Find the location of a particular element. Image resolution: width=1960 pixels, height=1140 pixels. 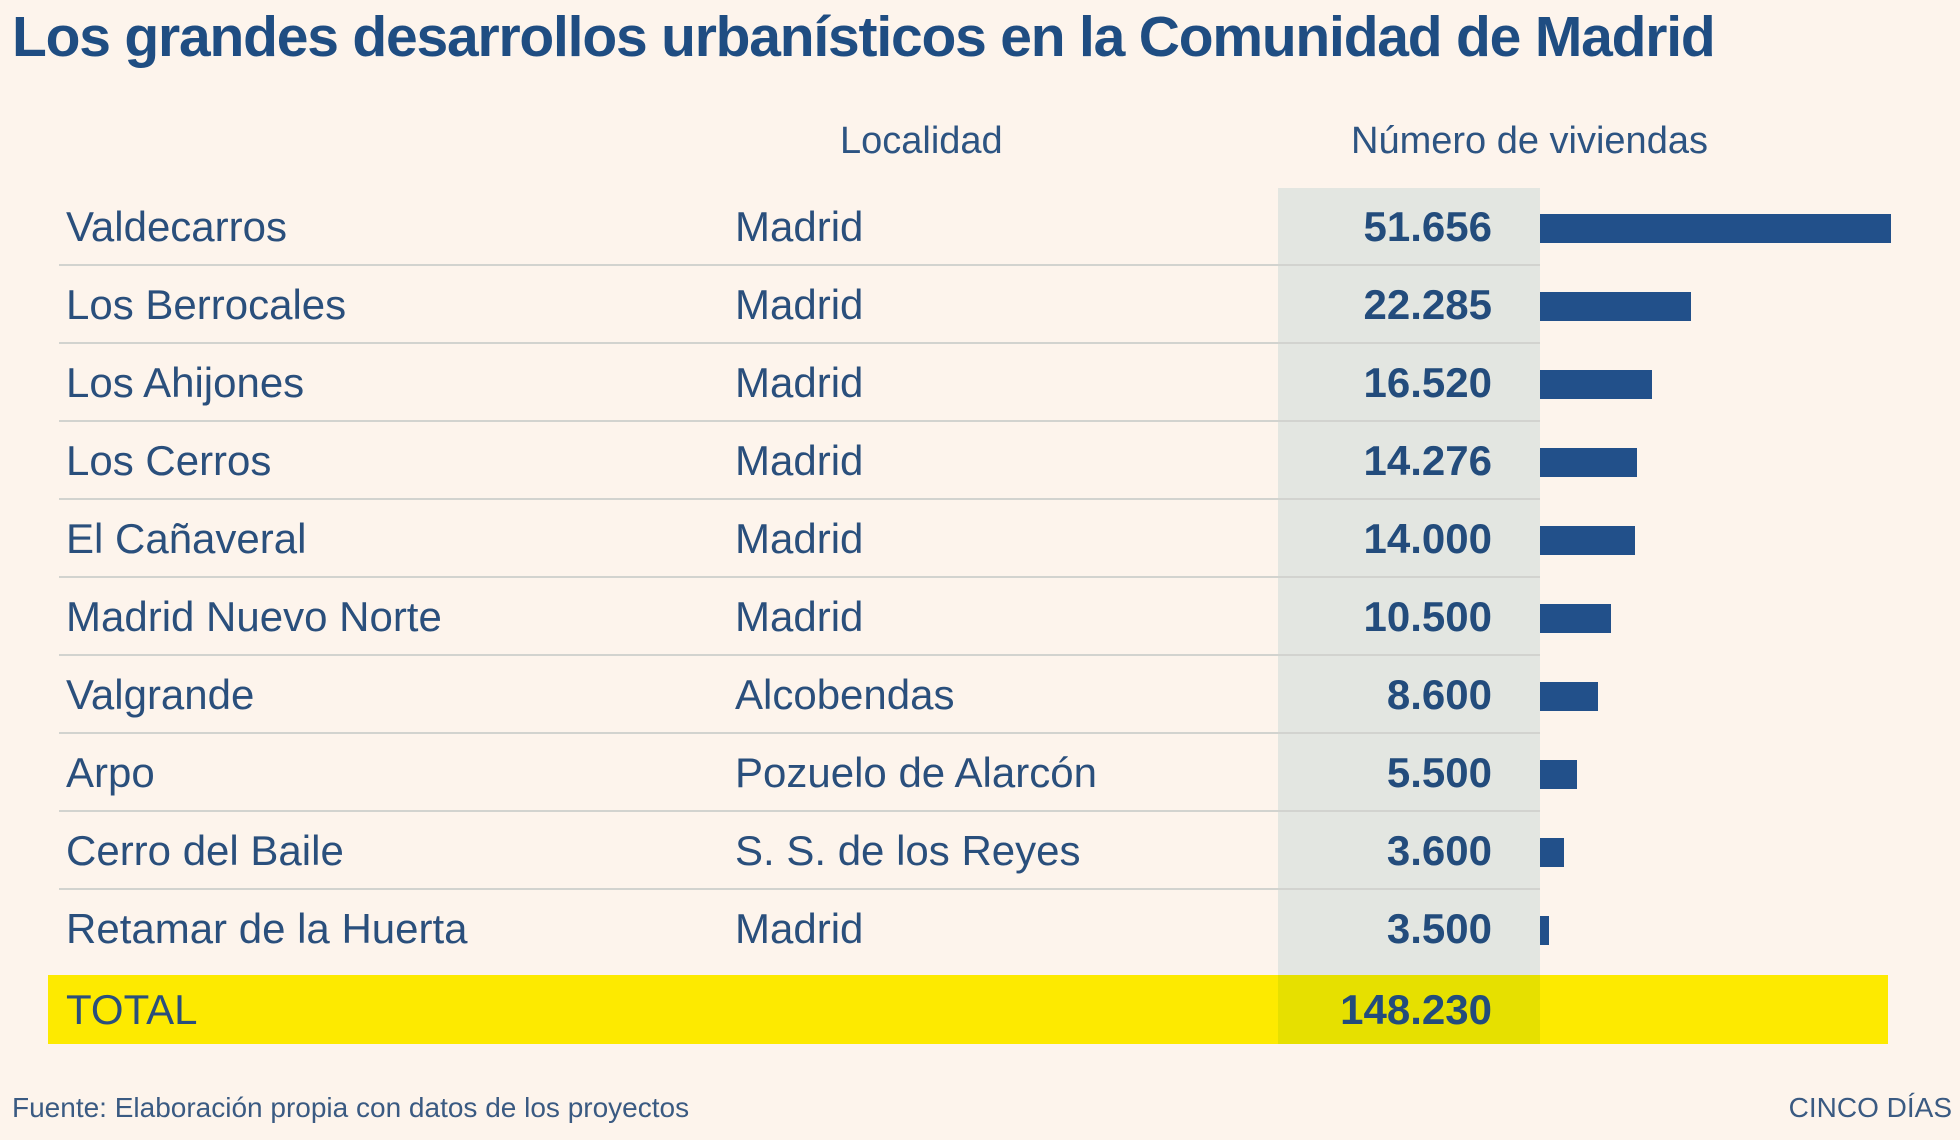

row-name: Los Cerros is located at coordinates (169, 460).